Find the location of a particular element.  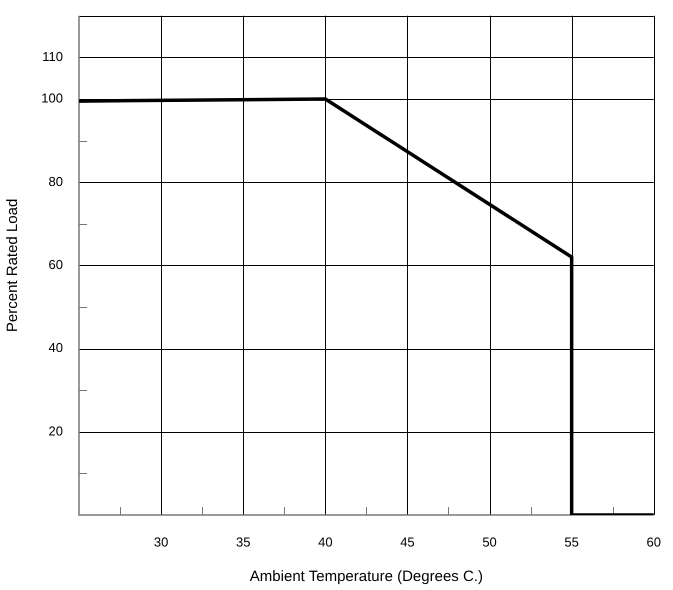

x-tick-label: 60 is located at coordinates (654, 542).